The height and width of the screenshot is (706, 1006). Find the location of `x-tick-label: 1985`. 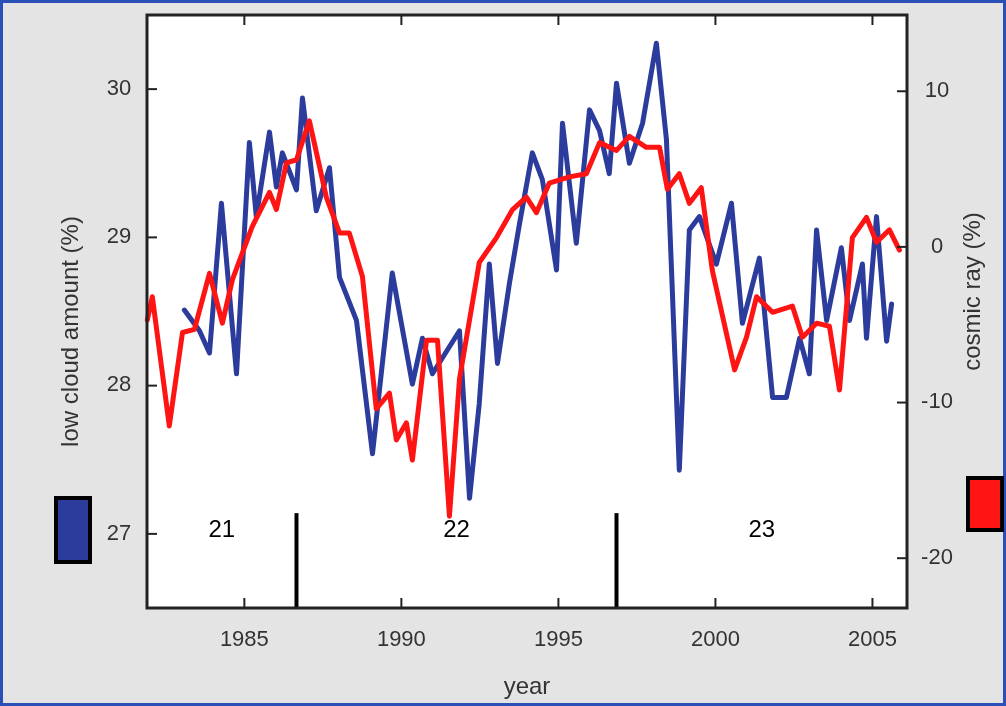

x-tick-label: 1985 is located at coordinates (244, 638).